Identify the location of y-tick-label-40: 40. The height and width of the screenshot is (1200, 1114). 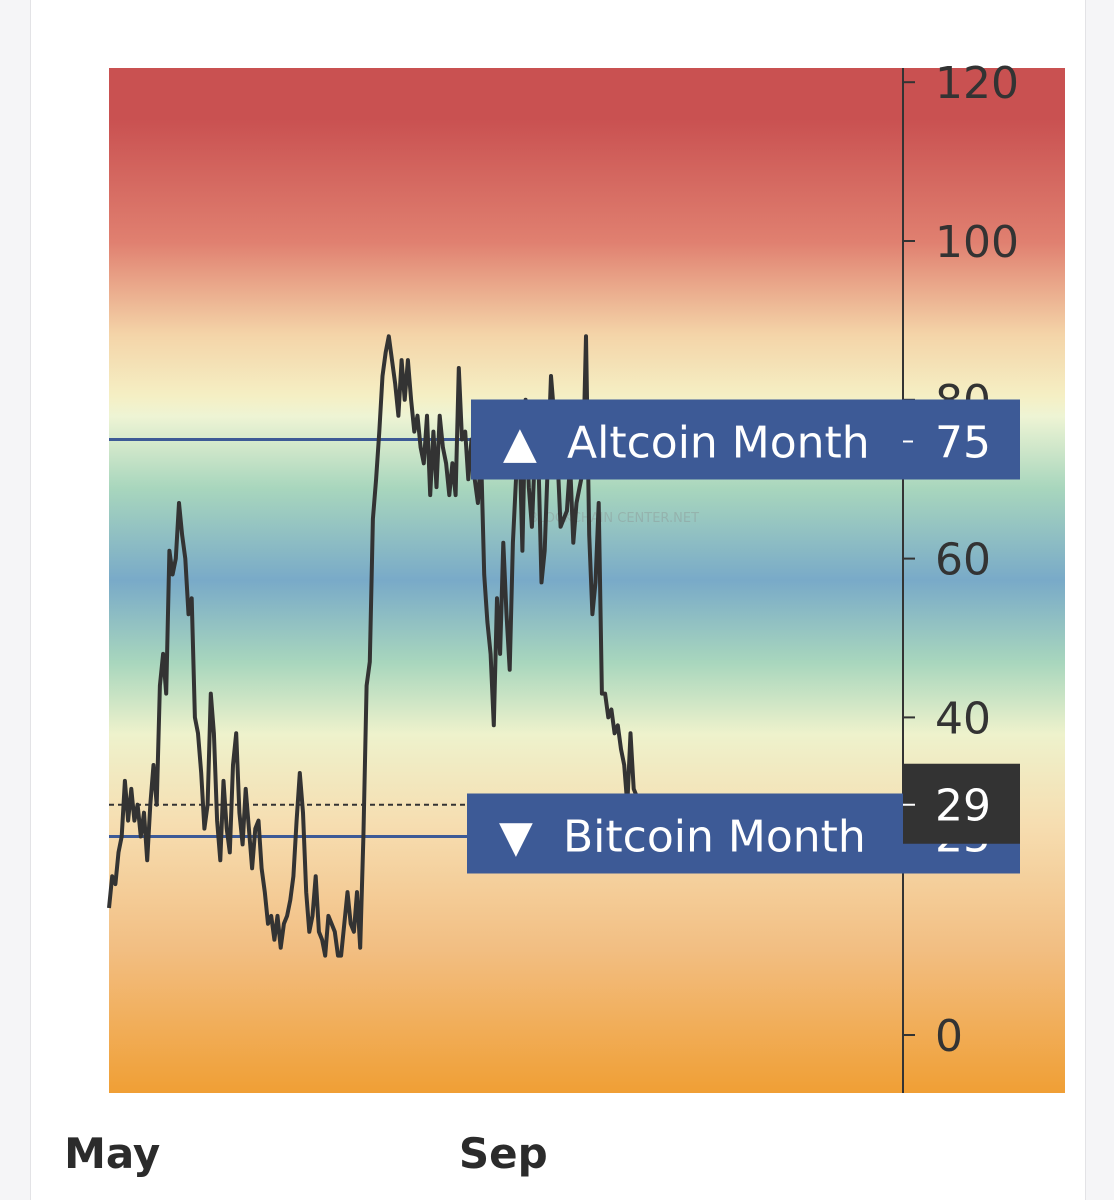
(963, 718).